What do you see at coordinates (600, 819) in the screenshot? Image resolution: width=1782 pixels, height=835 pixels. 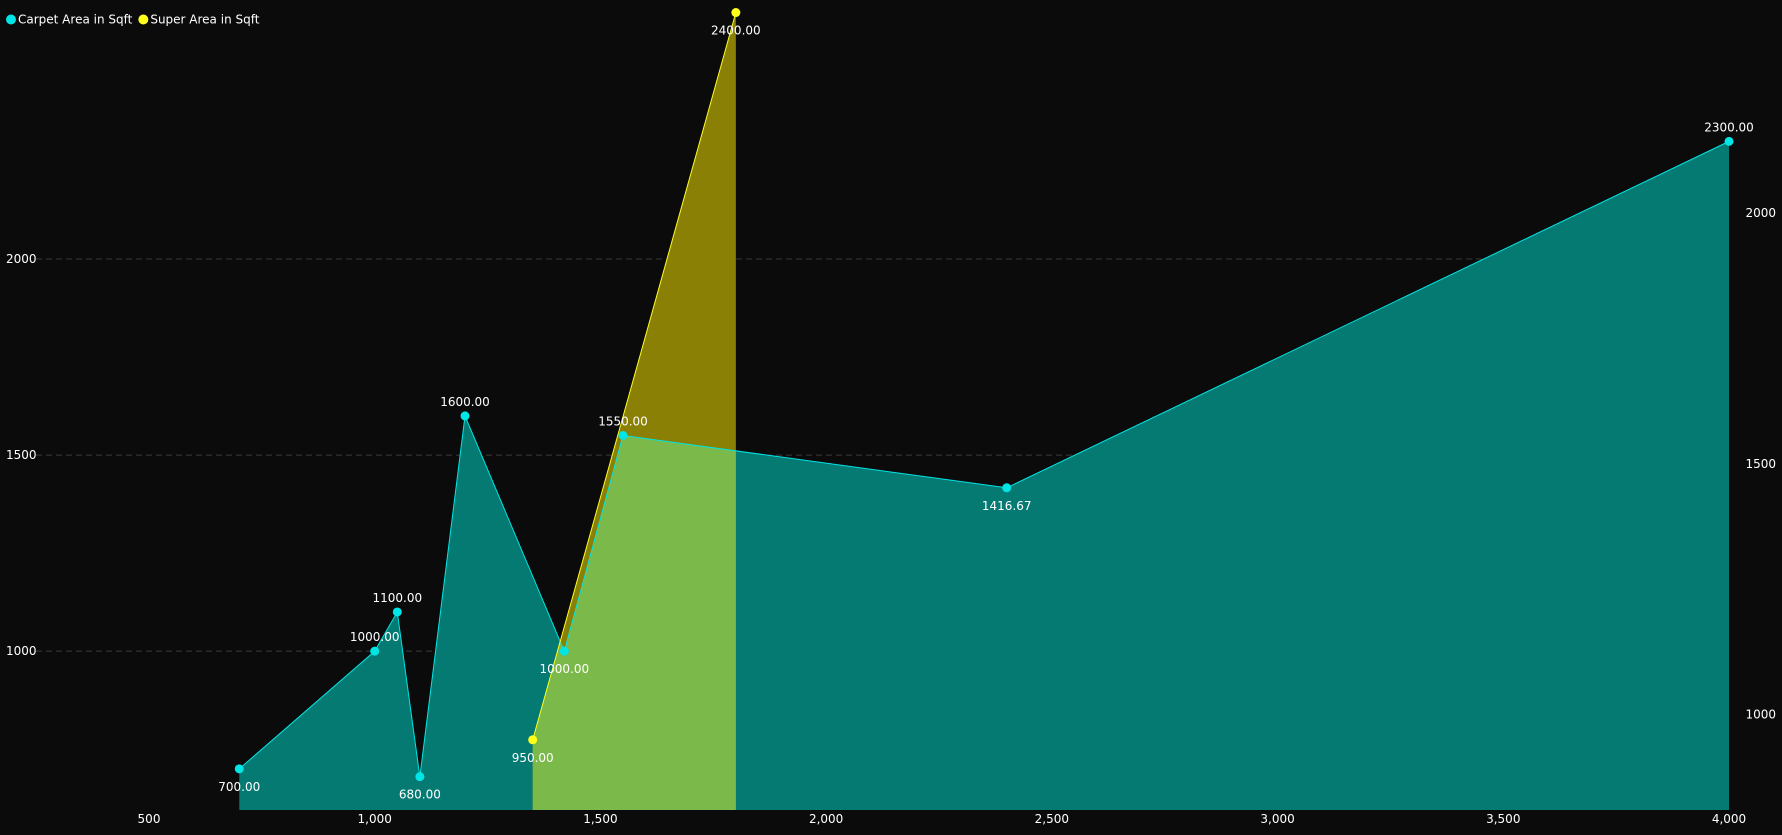 I see `x-tick-label: 1,500` at bounding box center [600, 819].